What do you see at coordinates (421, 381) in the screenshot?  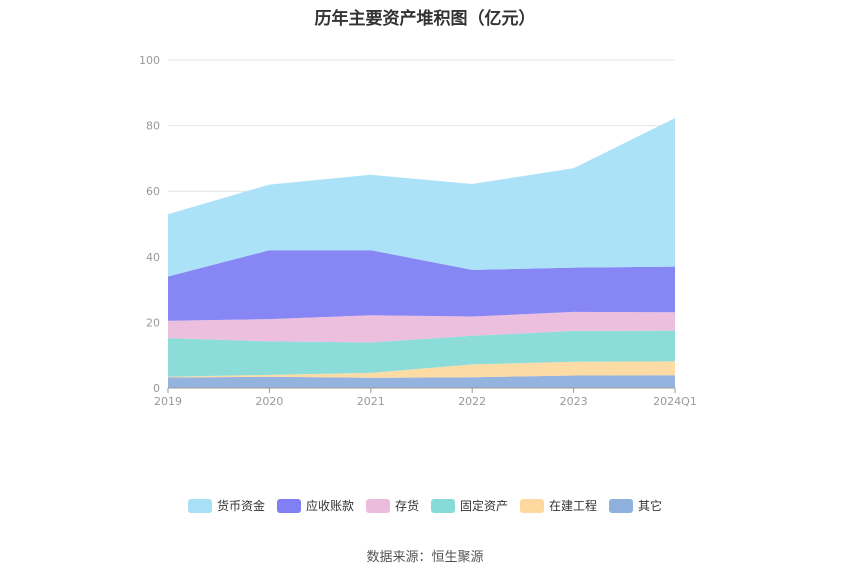 I see `area-其它` at bounding box center [421, 381].